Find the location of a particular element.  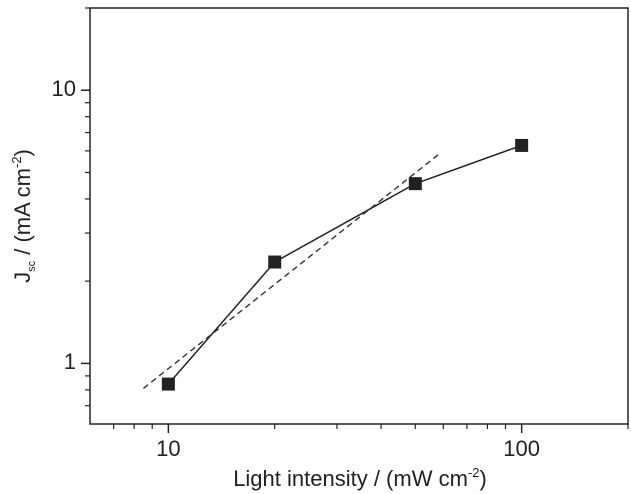

x-tick-label: 100 is located at coordinates (521, 448).